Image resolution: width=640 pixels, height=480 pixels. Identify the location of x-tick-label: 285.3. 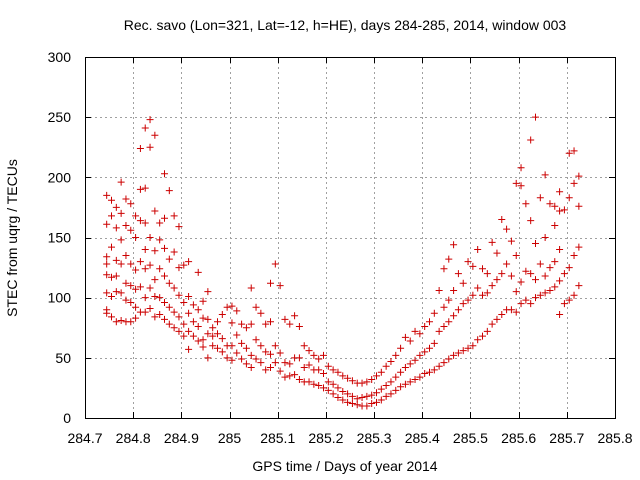
(374, 438).